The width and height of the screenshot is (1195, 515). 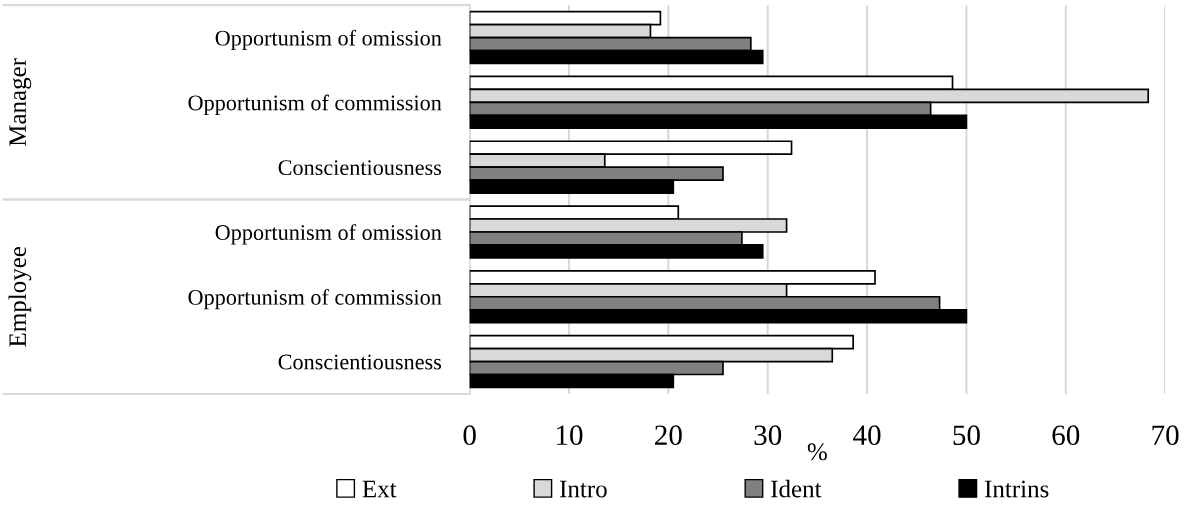 I want to click on x-tick-label: 20, so click(x=668, y=435).